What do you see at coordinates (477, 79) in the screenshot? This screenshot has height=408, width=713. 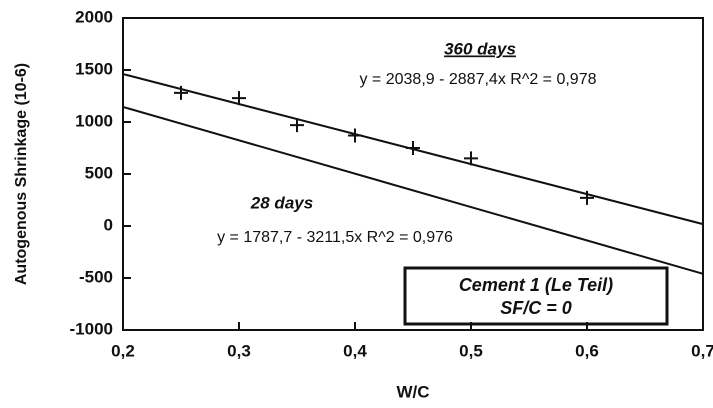 I see `equation: y = 2038,9 - 2887,4x R^2 = 0,978` at bounding box center [477, 79].